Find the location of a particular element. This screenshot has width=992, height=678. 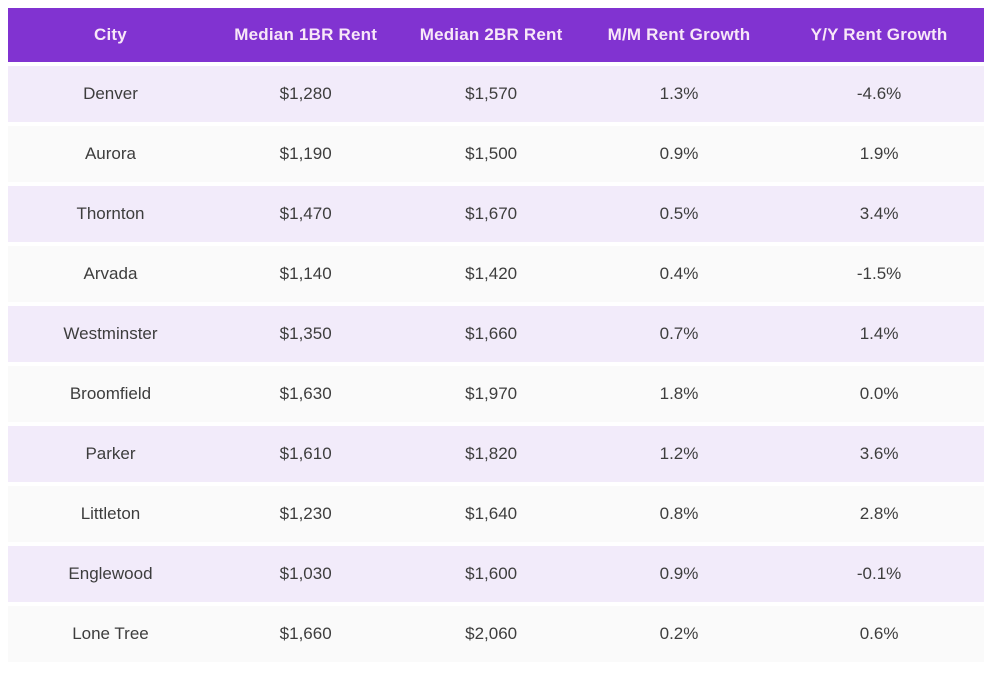

column-header-city: City is located at coordinates (110, 35).